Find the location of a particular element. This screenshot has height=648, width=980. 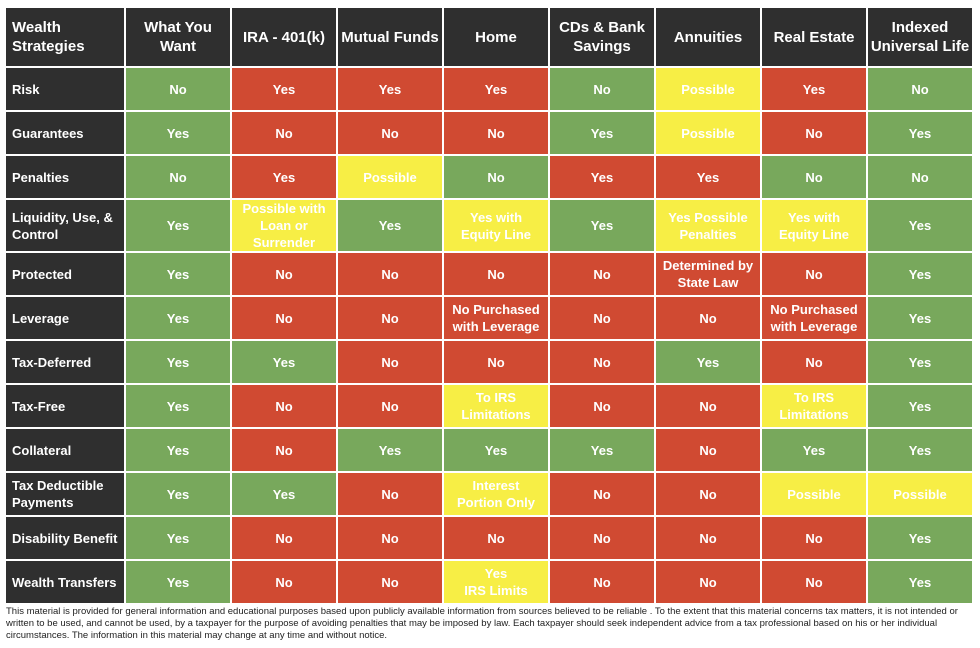

table-row: Disability Benefit Yes No No No No No No Yes is located at coordinates (489, 538).